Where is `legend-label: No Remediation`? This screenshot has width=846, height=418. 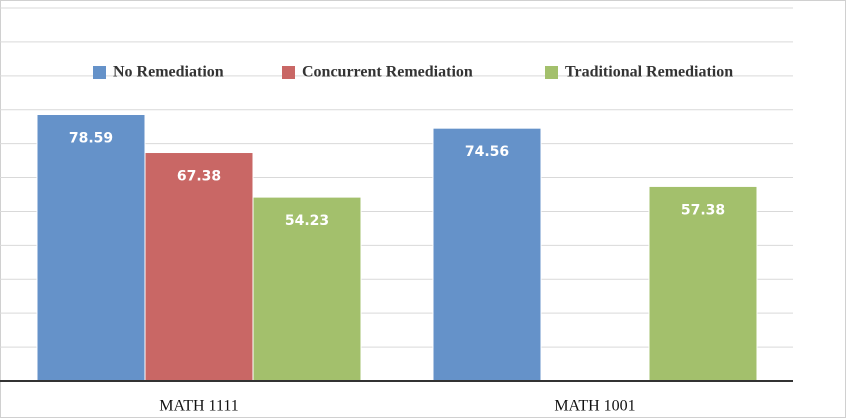 legend-label: No Remediation is located at coordinates (168, 72).